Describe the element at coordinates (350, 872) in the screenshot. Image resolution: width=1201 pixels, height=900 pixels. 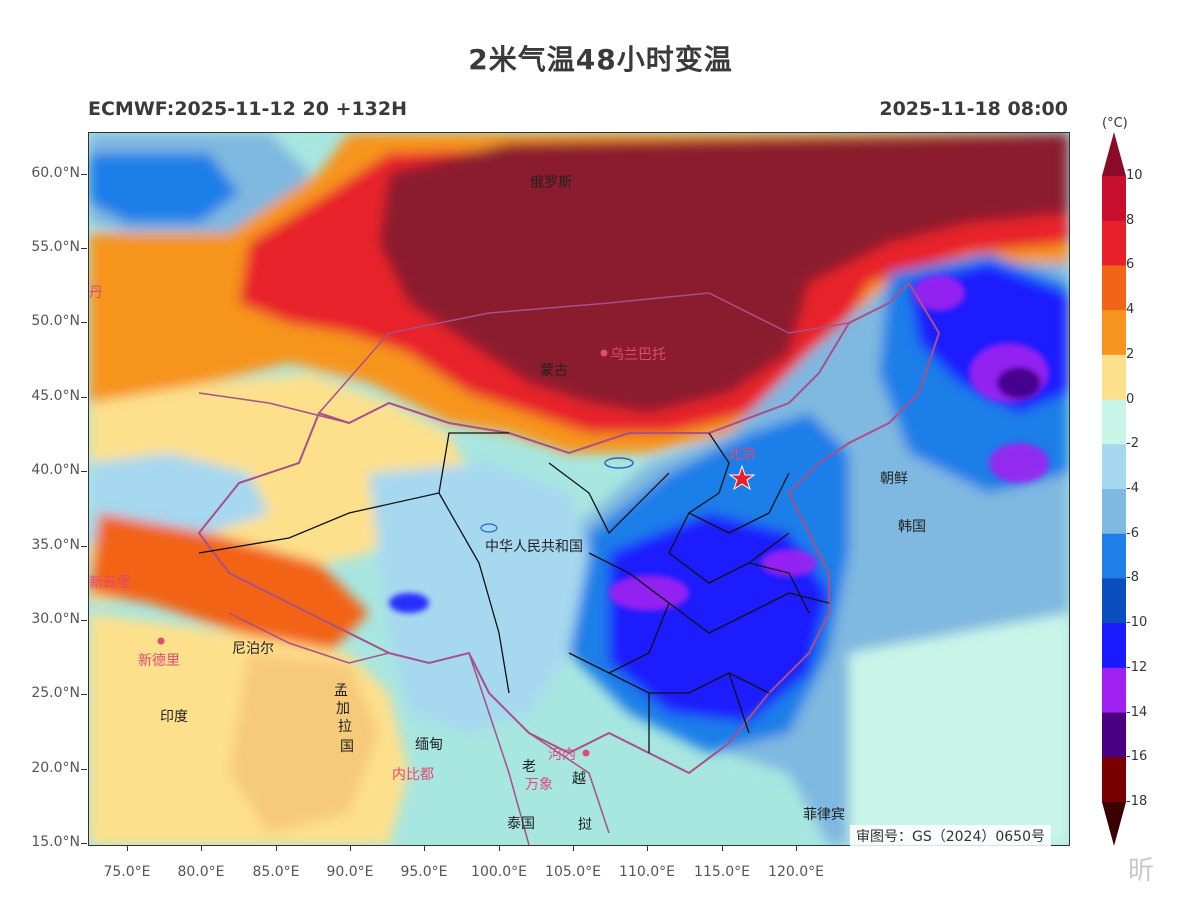
I see `lon-label: 90.0°E` at that location.